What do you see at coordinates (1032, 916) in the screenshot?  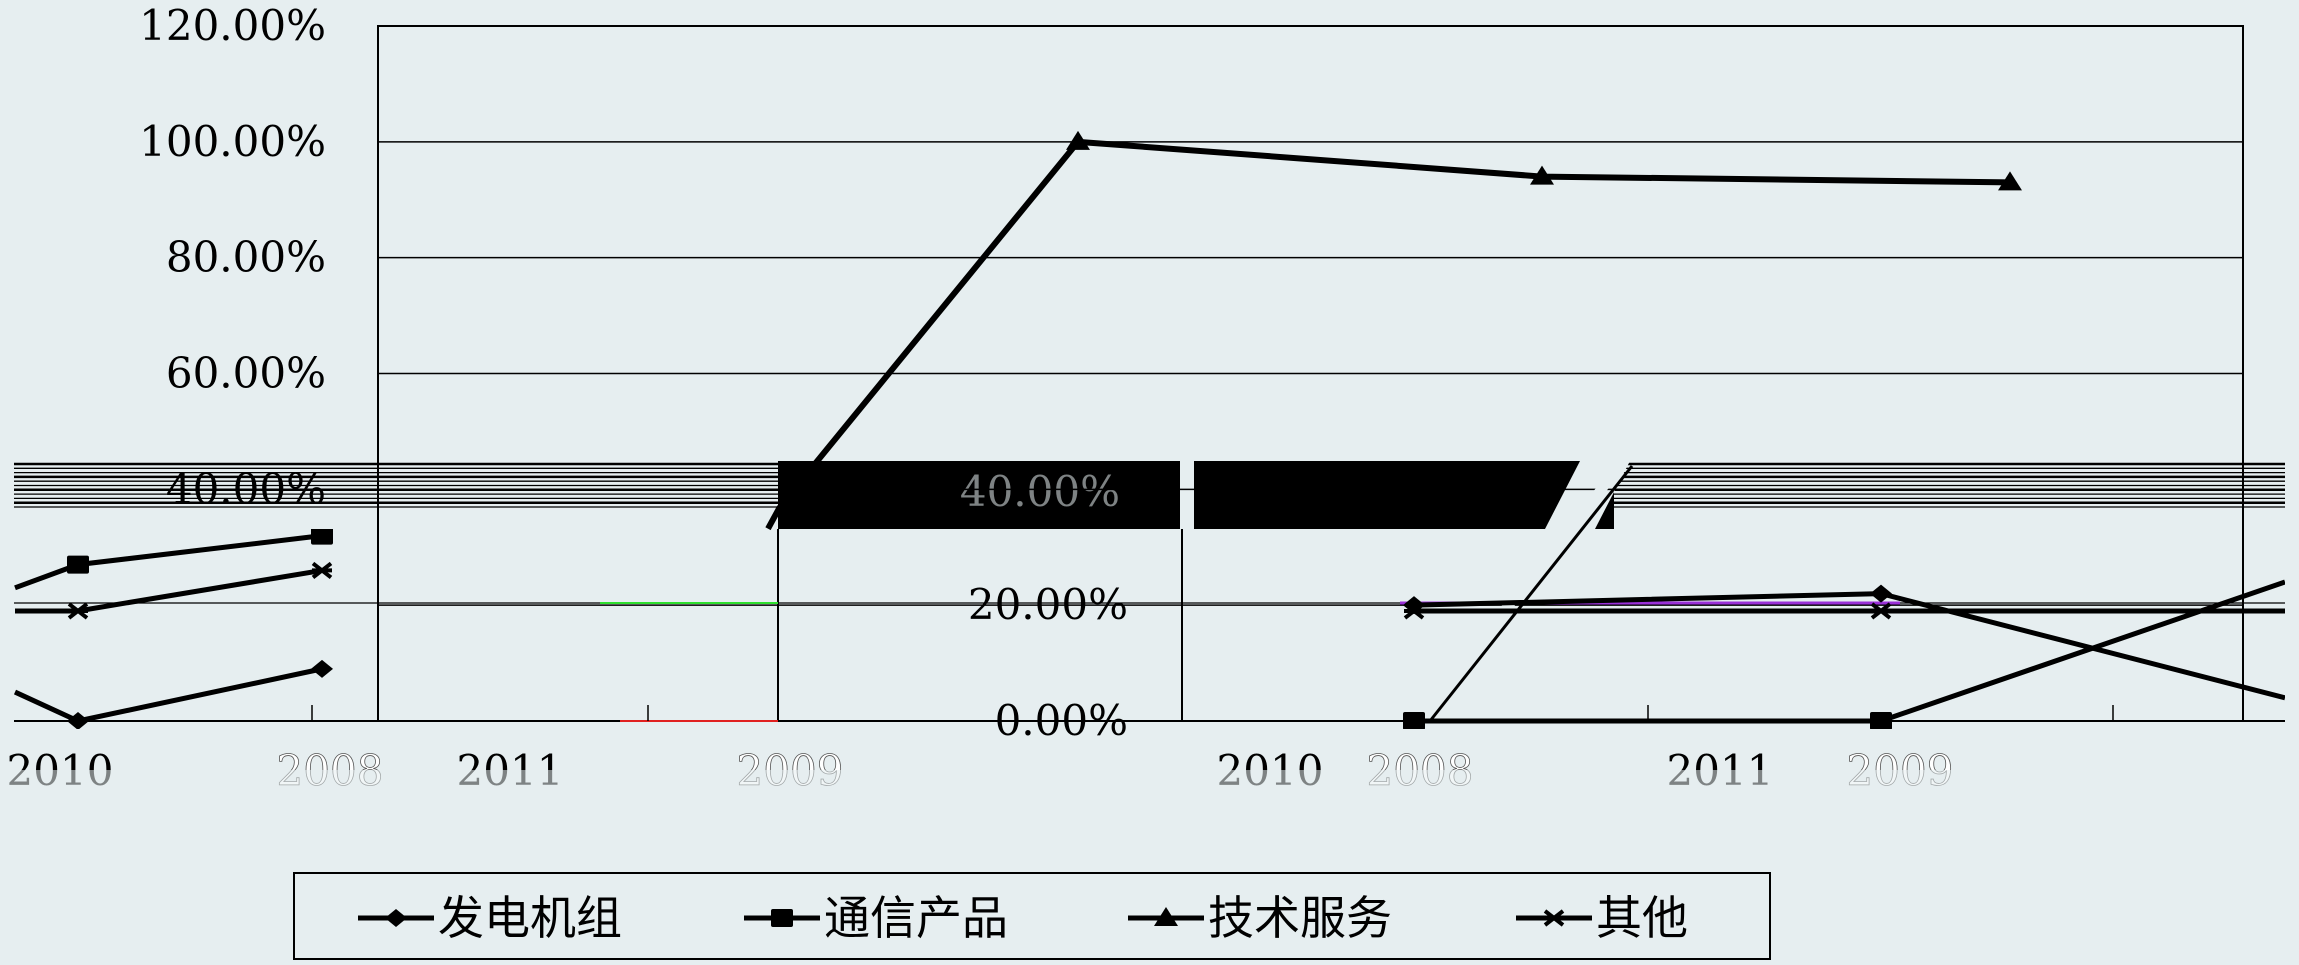 I see `legend` at bounding box center [1032, 916].